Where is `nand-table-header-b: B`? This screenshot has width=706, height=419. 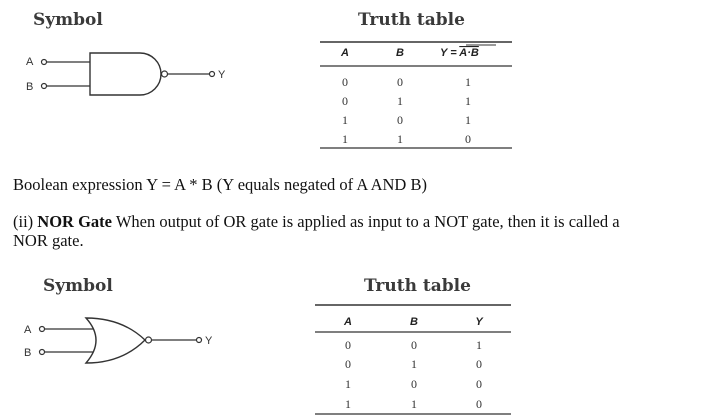
nand-table-header-b: B is located at coordinates (400, 53).